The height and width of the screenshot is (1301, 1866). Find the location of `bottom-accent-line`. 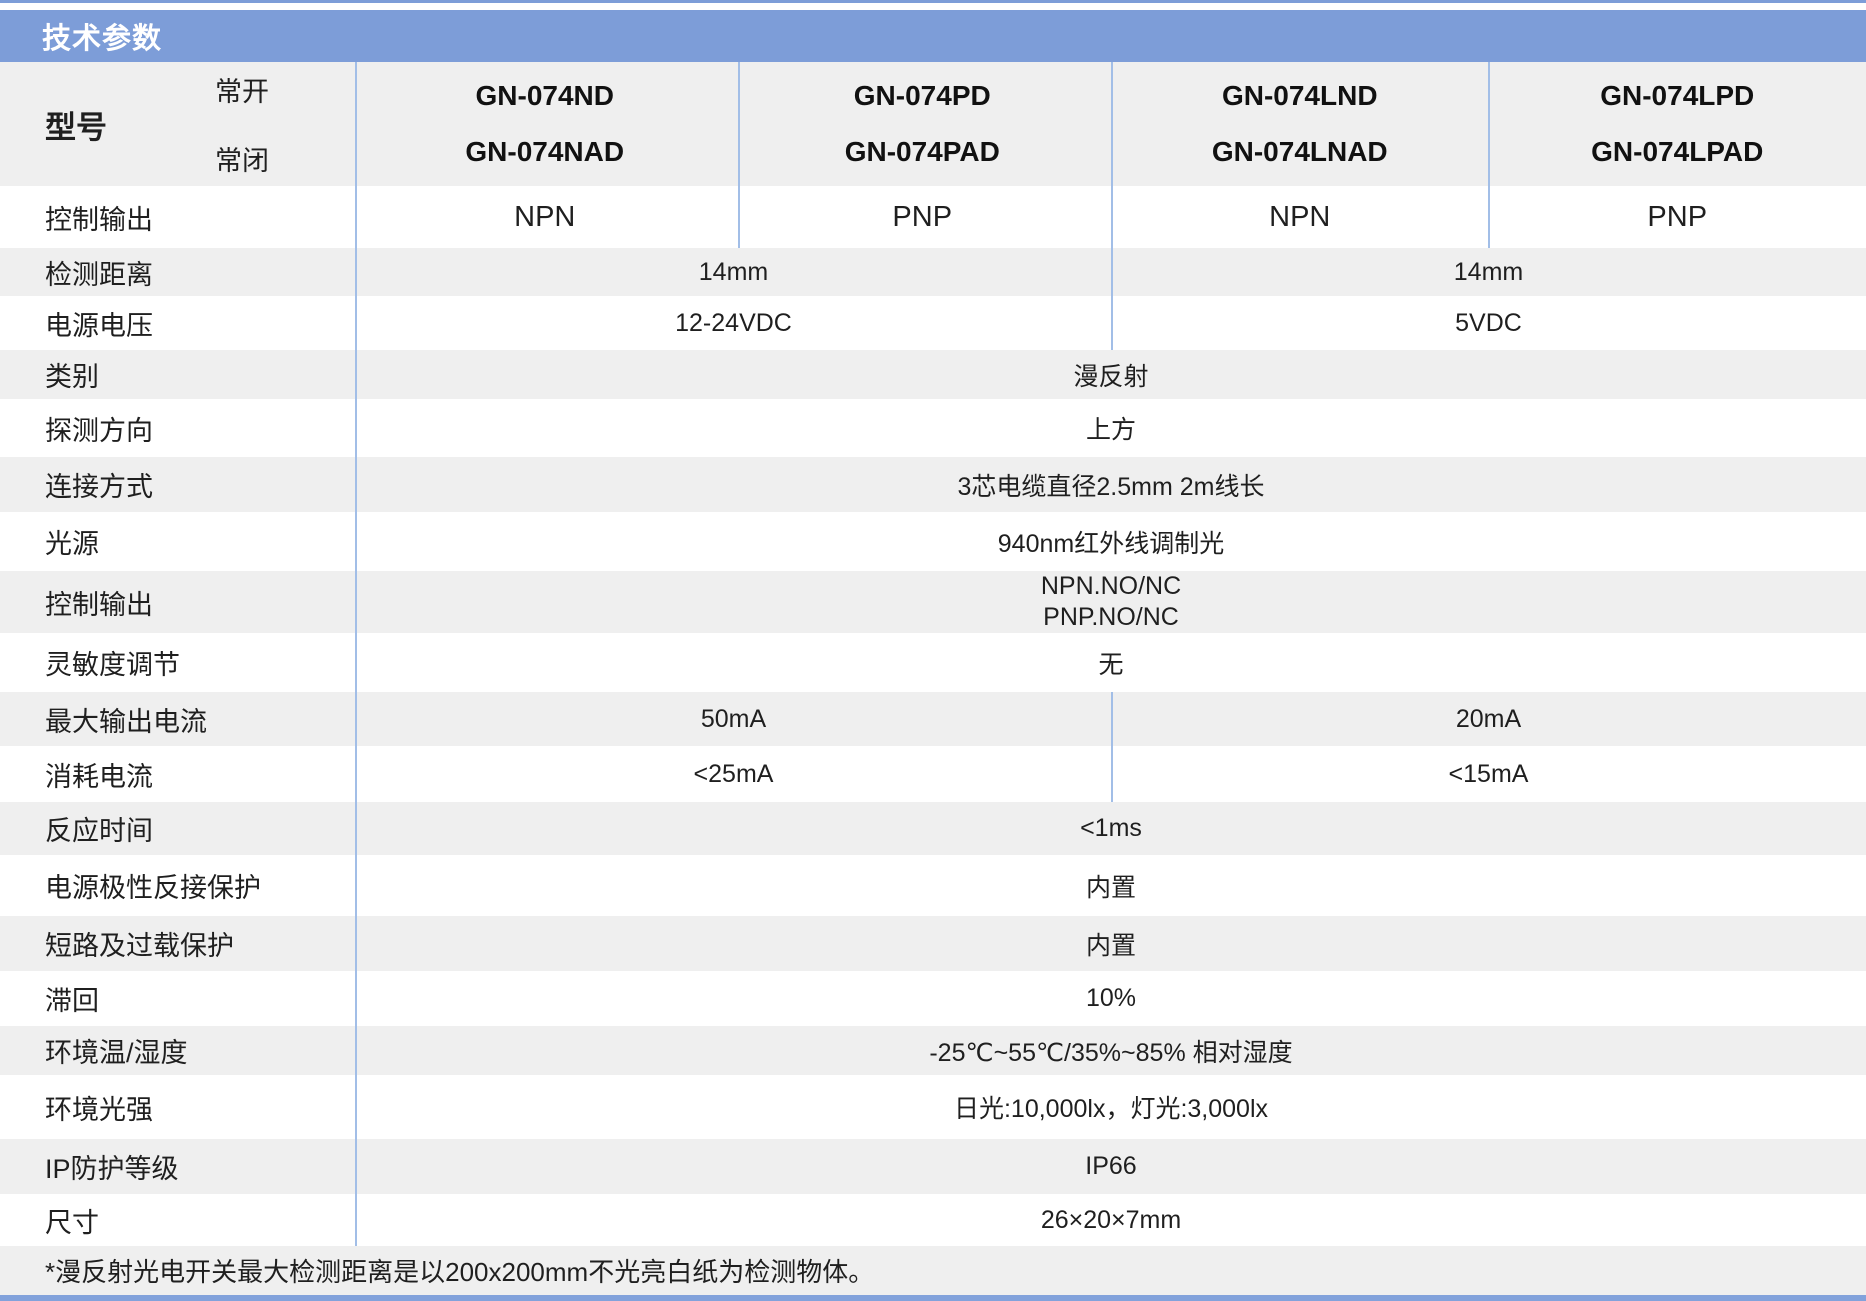

bottom-accent-line is located at coordinates (933, 1298).